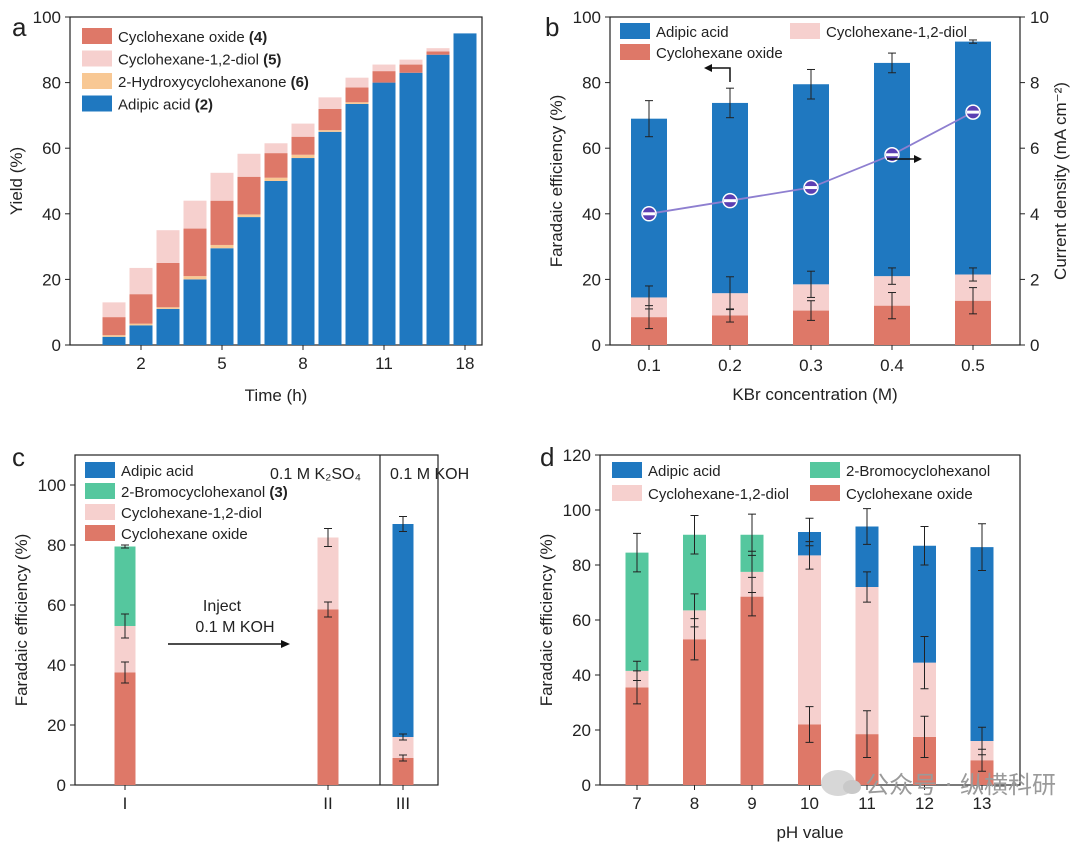 The image size is (1080, 844). What do you see at coordinates (708, 68) in the screenshot?
I see `arrow-head` at bounding box center [708, 68].